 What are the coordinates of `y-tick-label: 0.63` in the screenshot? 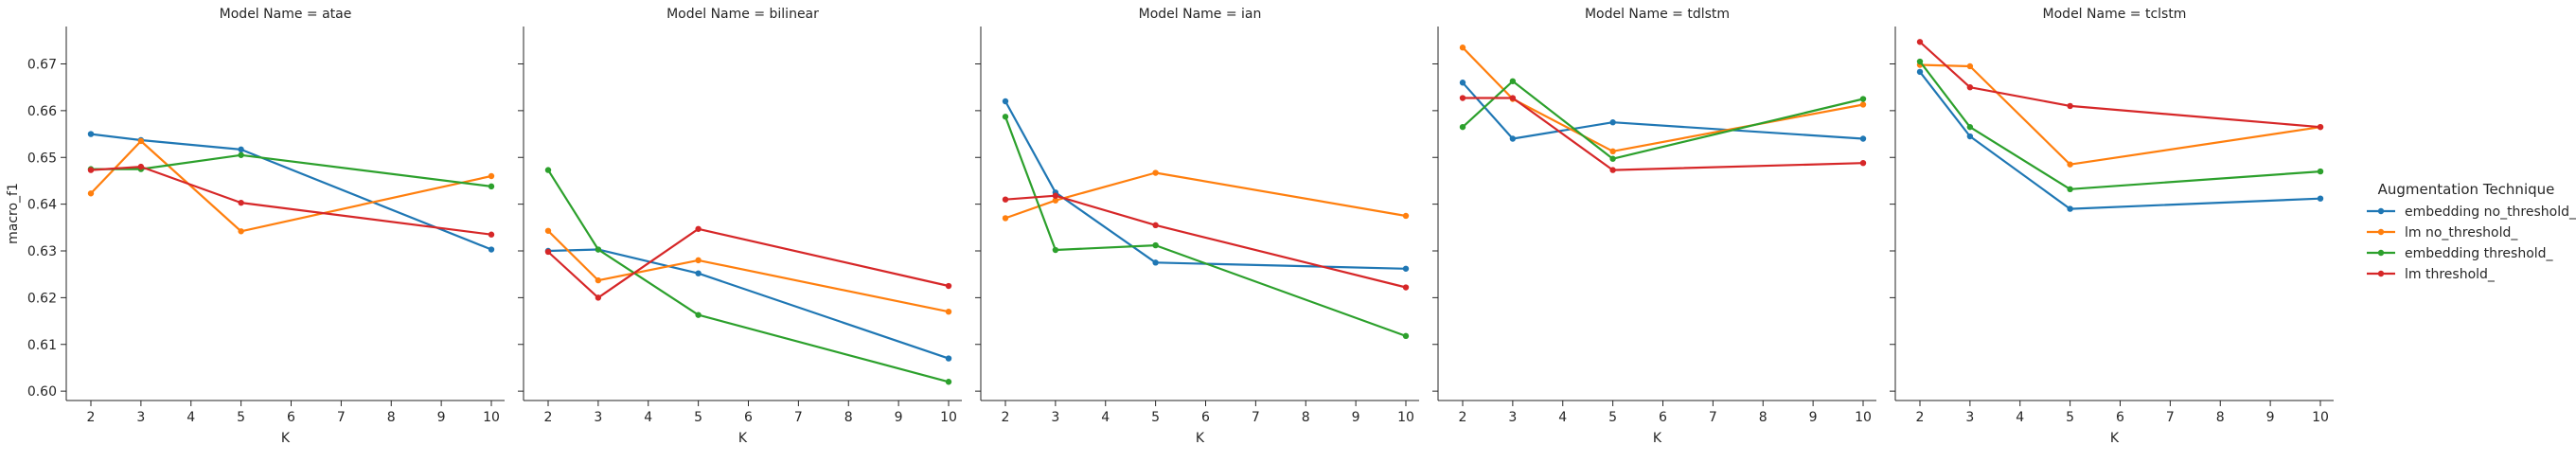 It's located at (42, 252).